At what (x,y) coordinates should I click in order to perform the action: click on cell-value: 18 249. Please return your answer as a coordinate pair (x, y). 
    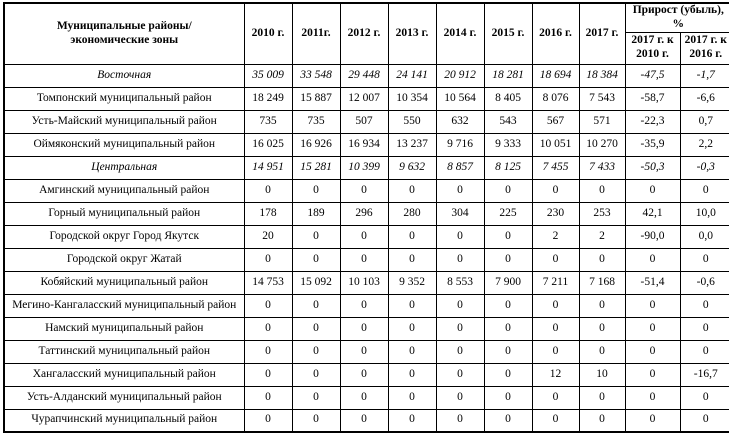
    Looking at the image, I should click on (268, 98).